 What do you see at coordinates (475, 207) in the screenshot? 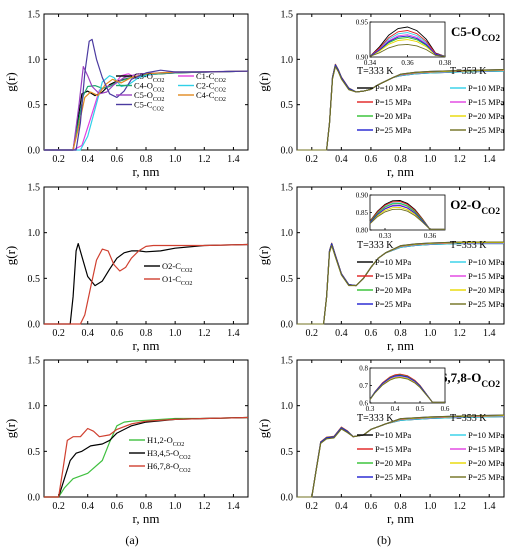
I see `panel-title: O2-OCO2` at bounding box center [475, 207].